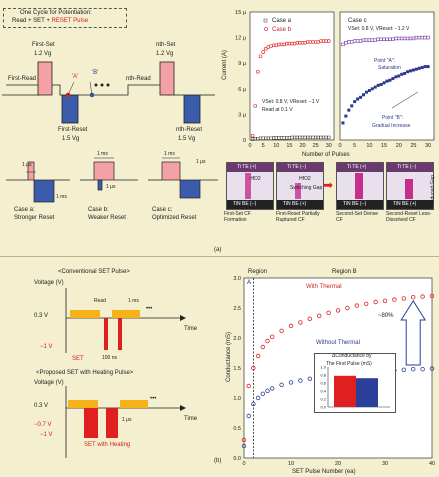 Image resolution: width=439 pixels, height=477 pixels. Describe the element at coordinates (354, 146) in the screenshot. I see `current-xtick-1: 5` at that location.